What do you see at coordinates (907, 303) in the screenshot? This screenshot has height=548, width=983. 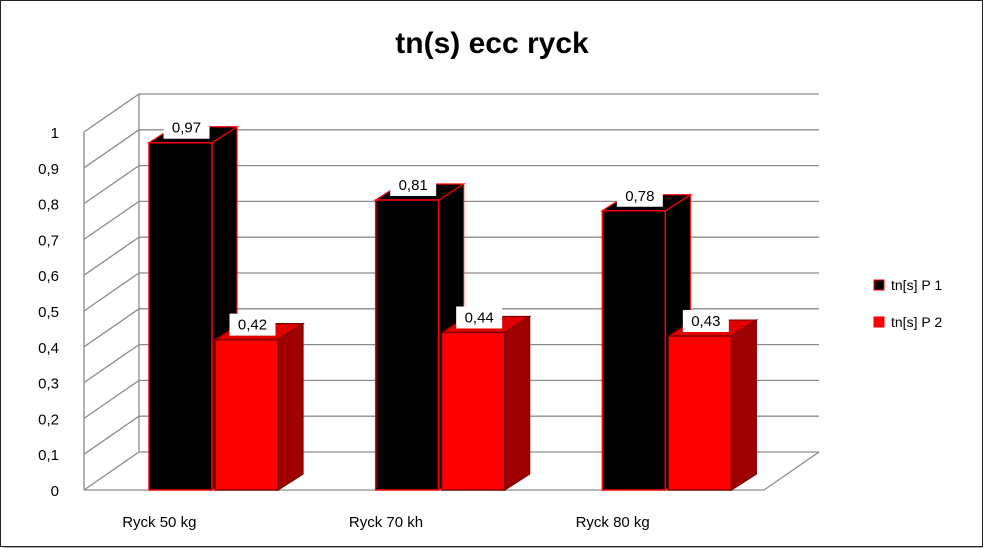 I see `legend: tn[s] P 1 tn[s] P 2` at bounding box center [907, 303].